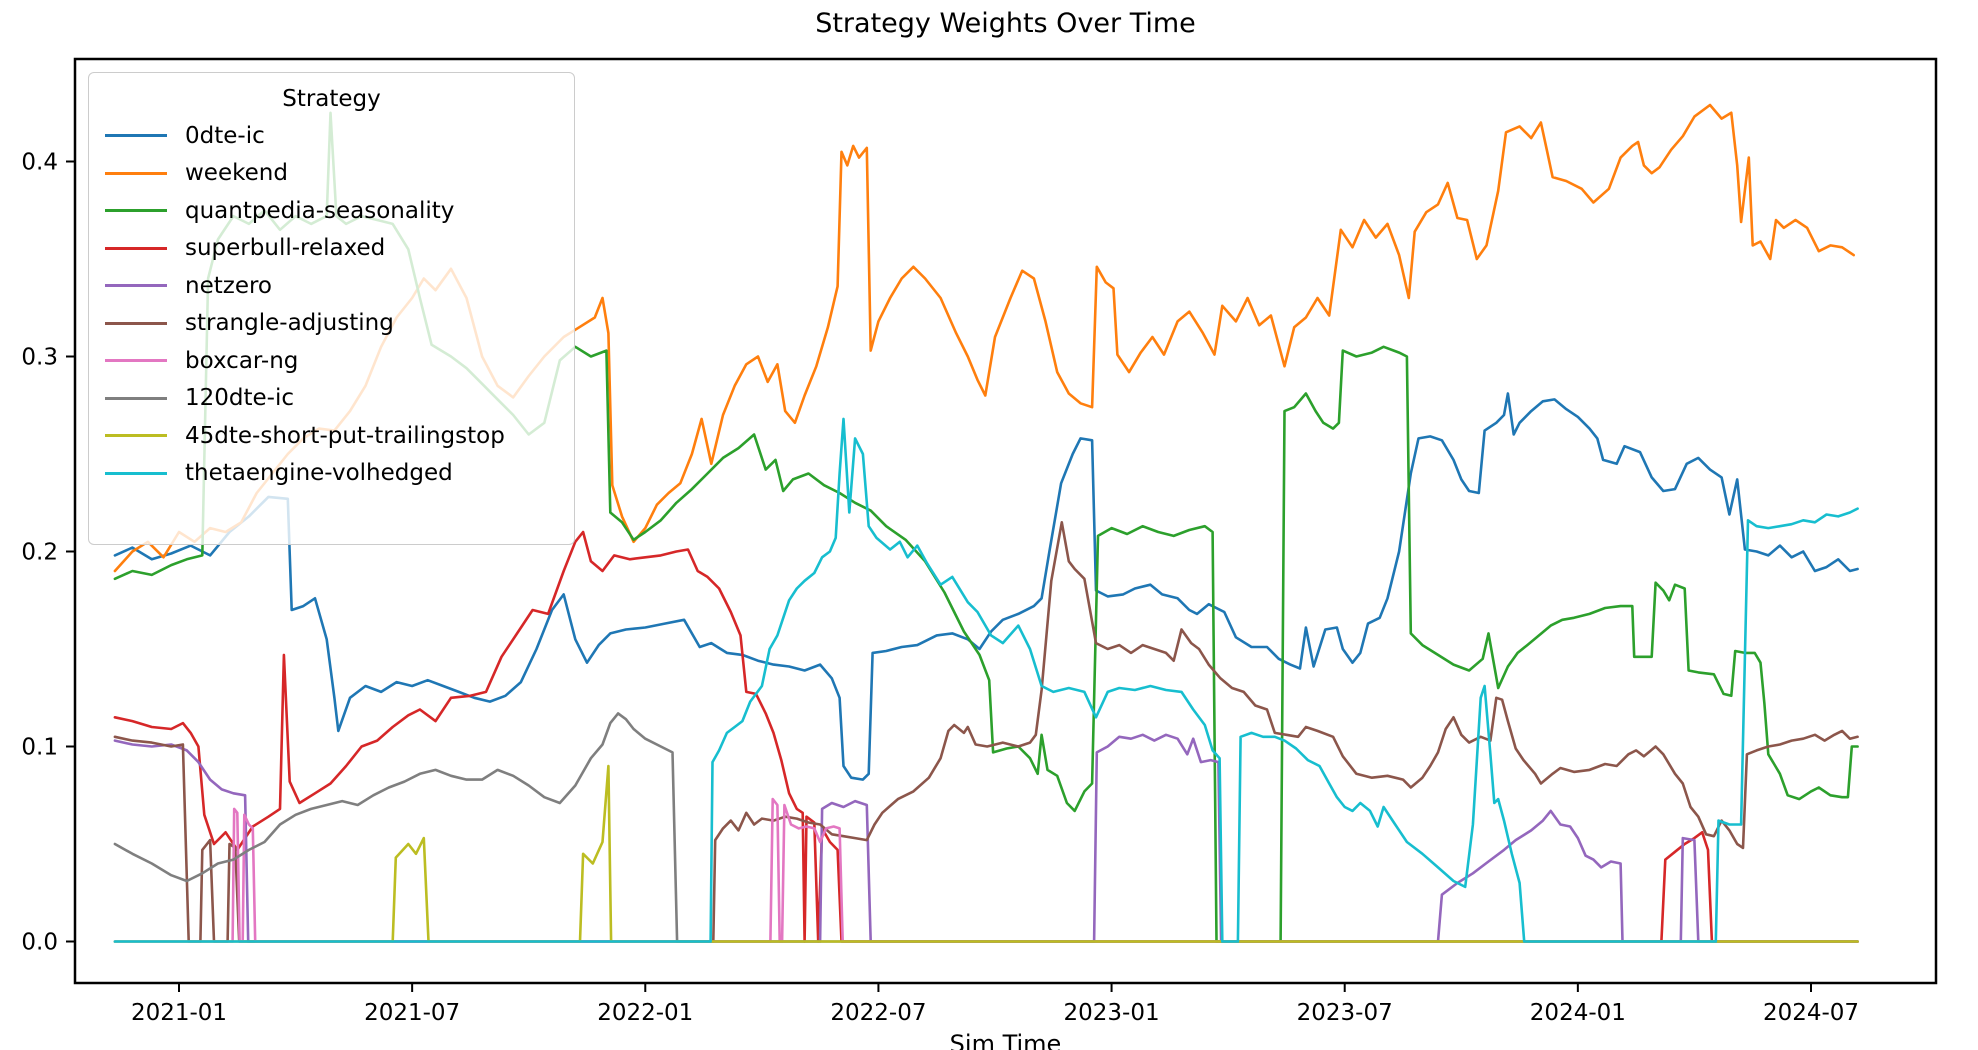 The height and width of the screenshot is (1050, 1978). What do you see at coordinates (39, 943) in the screenshot?
I see `y-tick-label: 0.0` at bounding box center [39, 943].